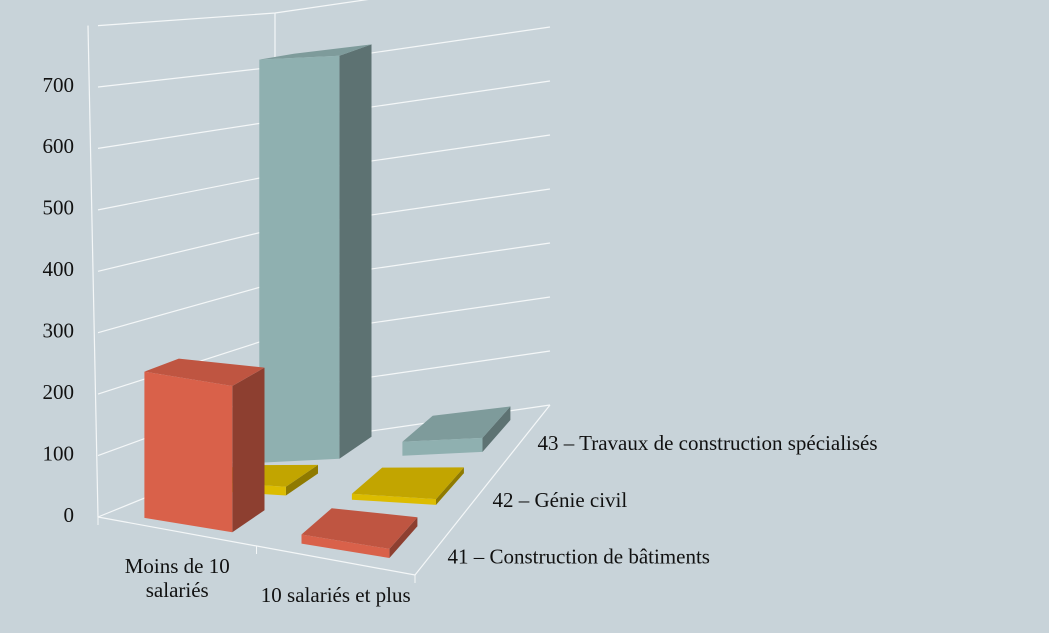 The height and width of the screenshot is (633, 1049). What do you see at coordinates (59, 453) in the screenshot?
I see `y-tick-label: 100` at bounding box center [59, 453].